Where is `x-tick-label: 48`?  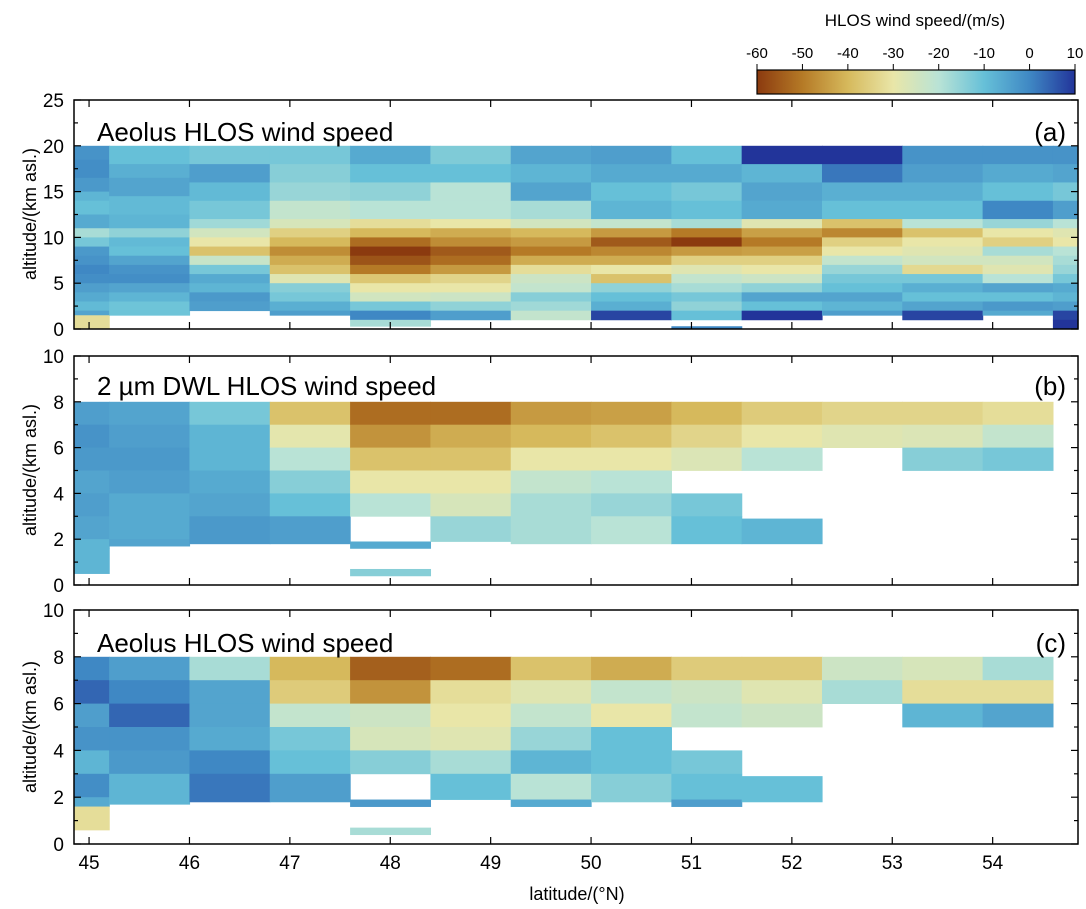 x-tick-label: 48 is located at coordinates (390, 863).